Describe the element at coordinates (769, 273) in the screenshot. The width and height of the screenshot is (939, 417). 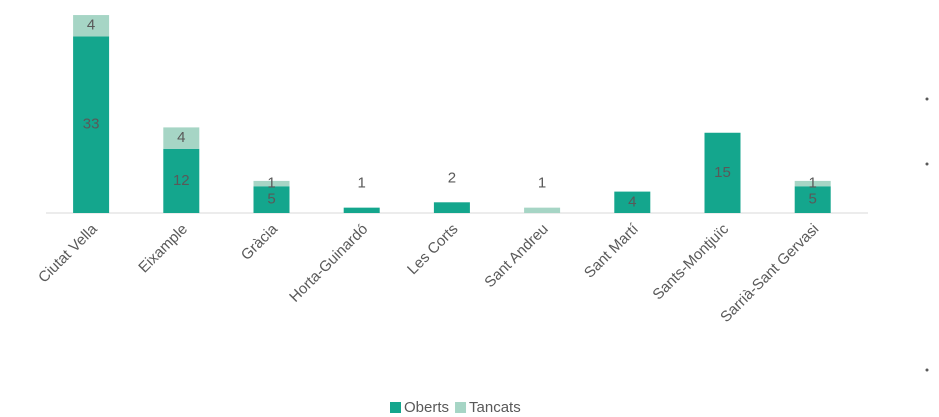
I see `x-tick-label: Sarrià-Sant Gervasi` at that location.